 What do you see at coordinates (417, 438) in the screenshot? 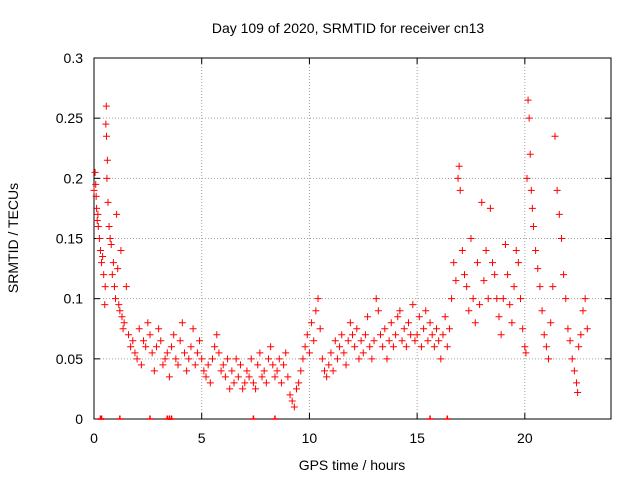
I see `x-tick-label: 15` at bounding box center [417, 438].